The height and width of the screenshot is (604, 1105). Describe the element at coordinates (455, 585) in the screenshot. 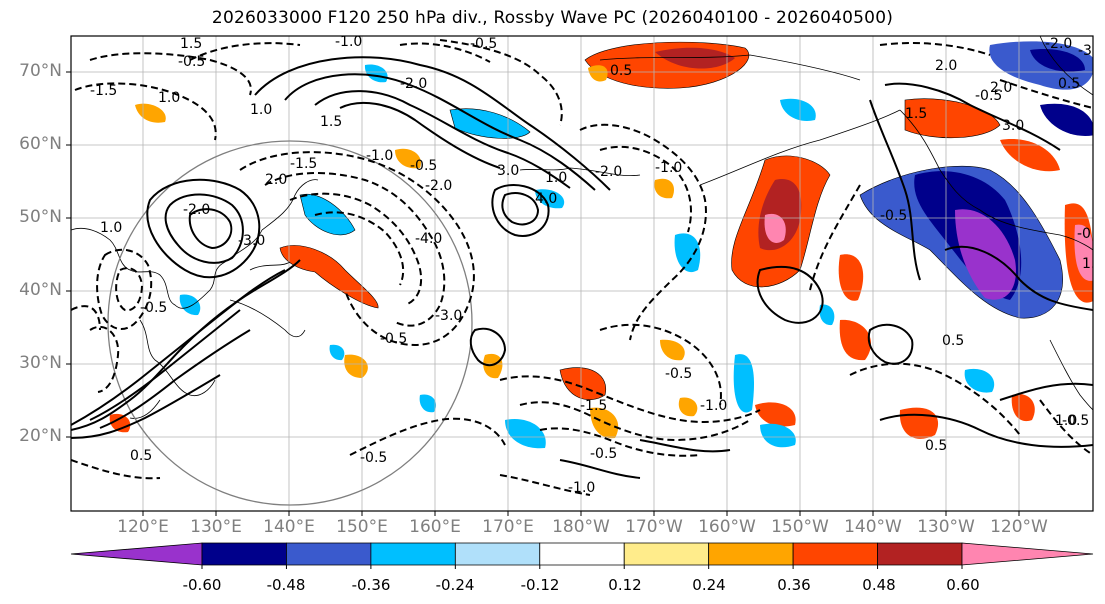

I see `colorbar-tick-label: -0.24` at that location.